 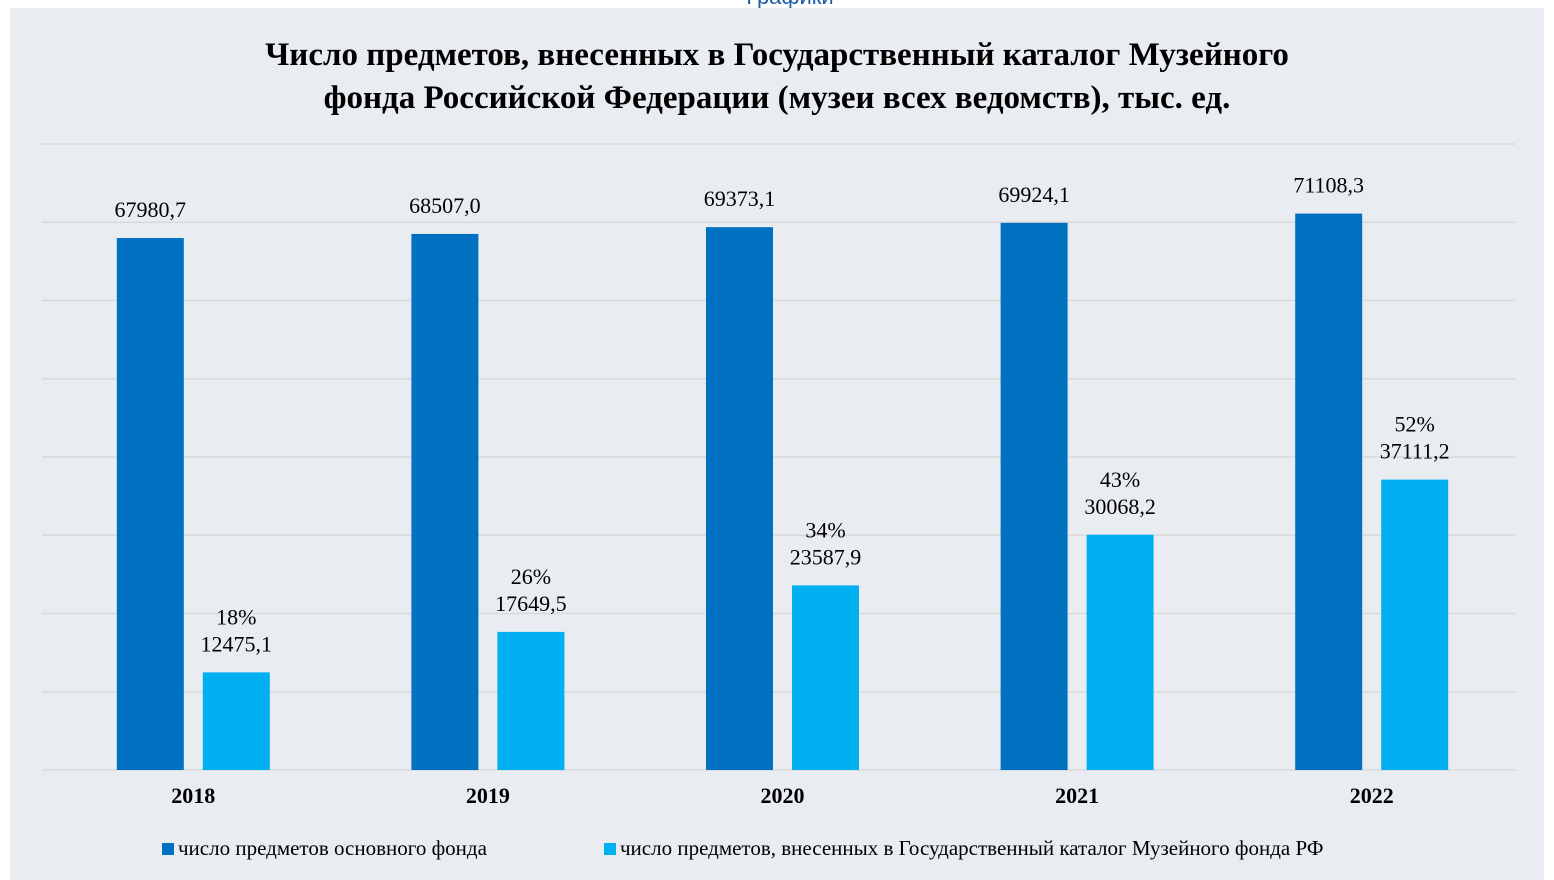 I want to click on value-label: 69373,1, so click(x=740, y=198).